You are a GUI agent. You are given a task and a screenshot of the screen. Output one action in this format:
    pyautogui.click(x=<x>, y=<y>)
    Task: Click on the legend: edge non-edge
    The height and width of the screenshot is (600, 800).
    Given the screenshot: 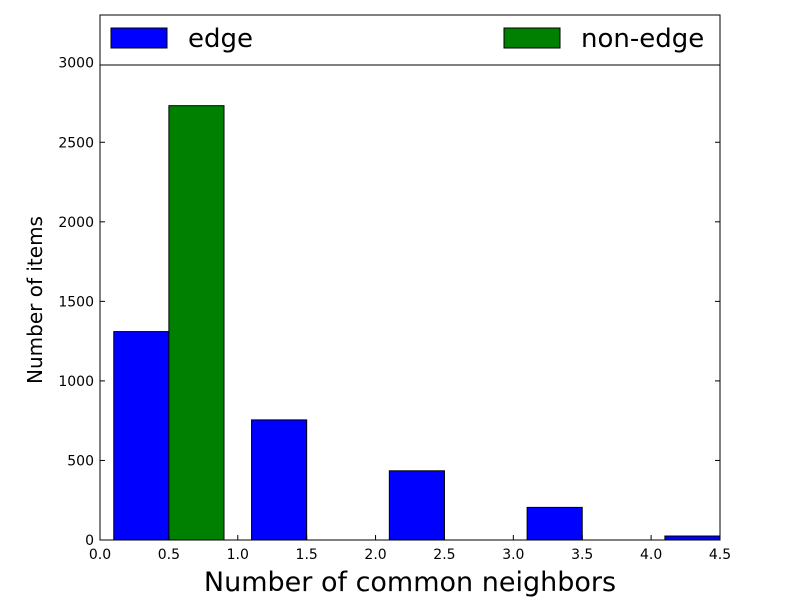 What is the action you would take?
    pyautogui.click(x=410, y=40)
    